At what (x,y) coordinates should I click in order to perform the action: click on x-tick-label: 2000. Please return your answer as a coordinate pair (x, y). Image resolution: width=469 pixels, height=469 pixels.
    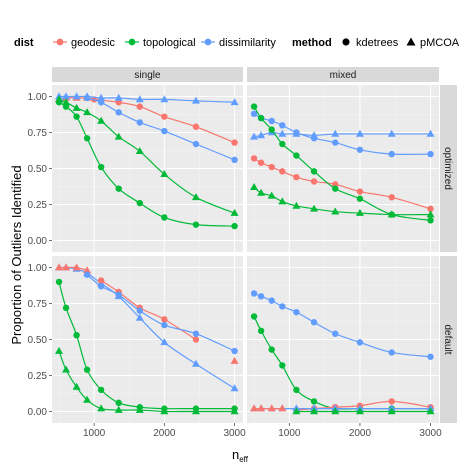
    Looking at the image, I should click on (164, 433).